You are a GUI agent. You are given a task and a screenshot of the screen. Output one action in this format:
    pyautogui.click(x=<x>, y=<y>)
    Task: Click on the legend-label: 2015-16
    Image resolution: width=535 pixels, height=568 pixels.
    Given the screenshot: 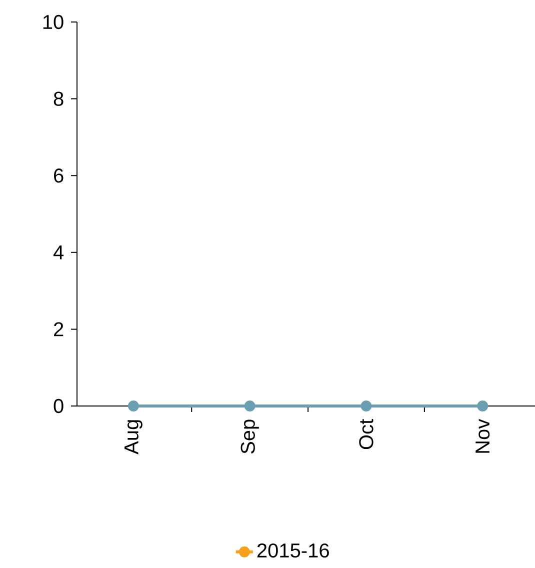 What is the action you would take?
    pyautogui.click(x=293, y=550)
    